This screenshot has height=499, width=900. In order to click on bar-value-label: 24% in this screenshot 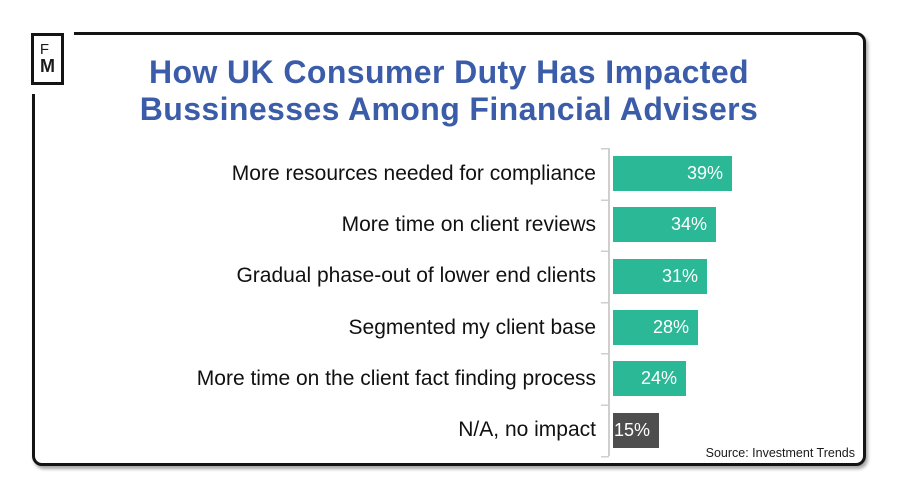, I will do `click(658, 378)`.